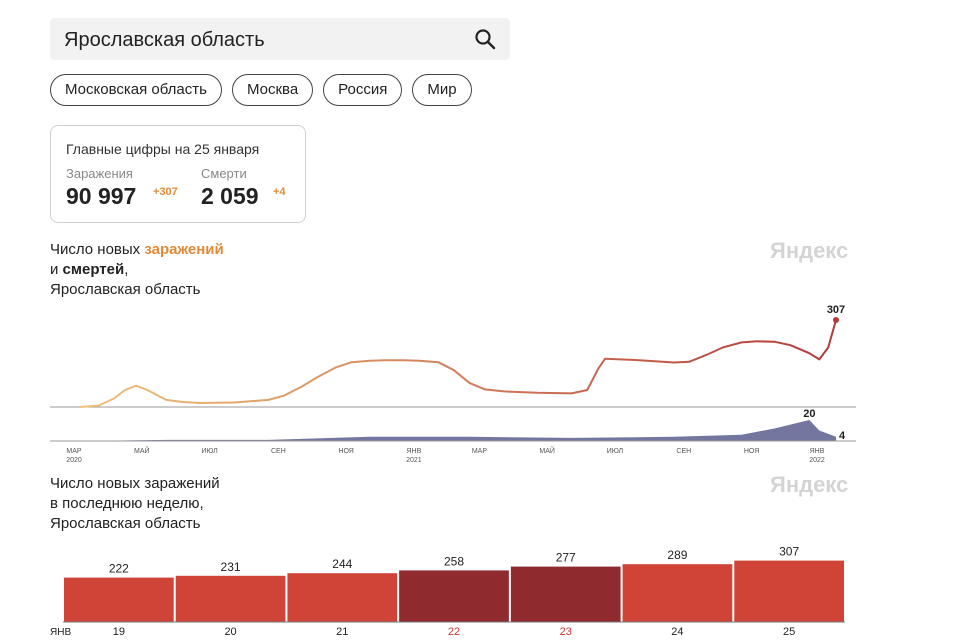 The image size is (960, 640). Describe the element at coordinates (789, 632) in the screenshot. I see `bar-category-label: 25` at that location.